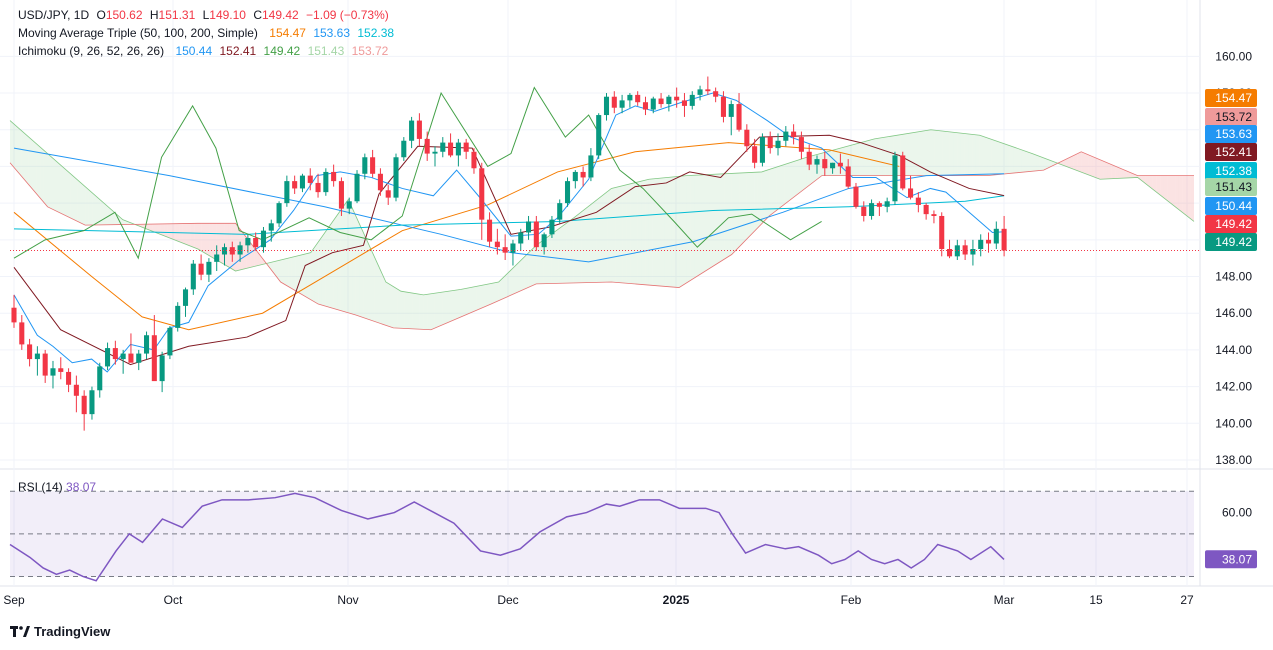 The image size is (1273, 650). Describe the element at coordinates (287, 33) in the screenshot. I see `ma50-value: 154.47` at that location.